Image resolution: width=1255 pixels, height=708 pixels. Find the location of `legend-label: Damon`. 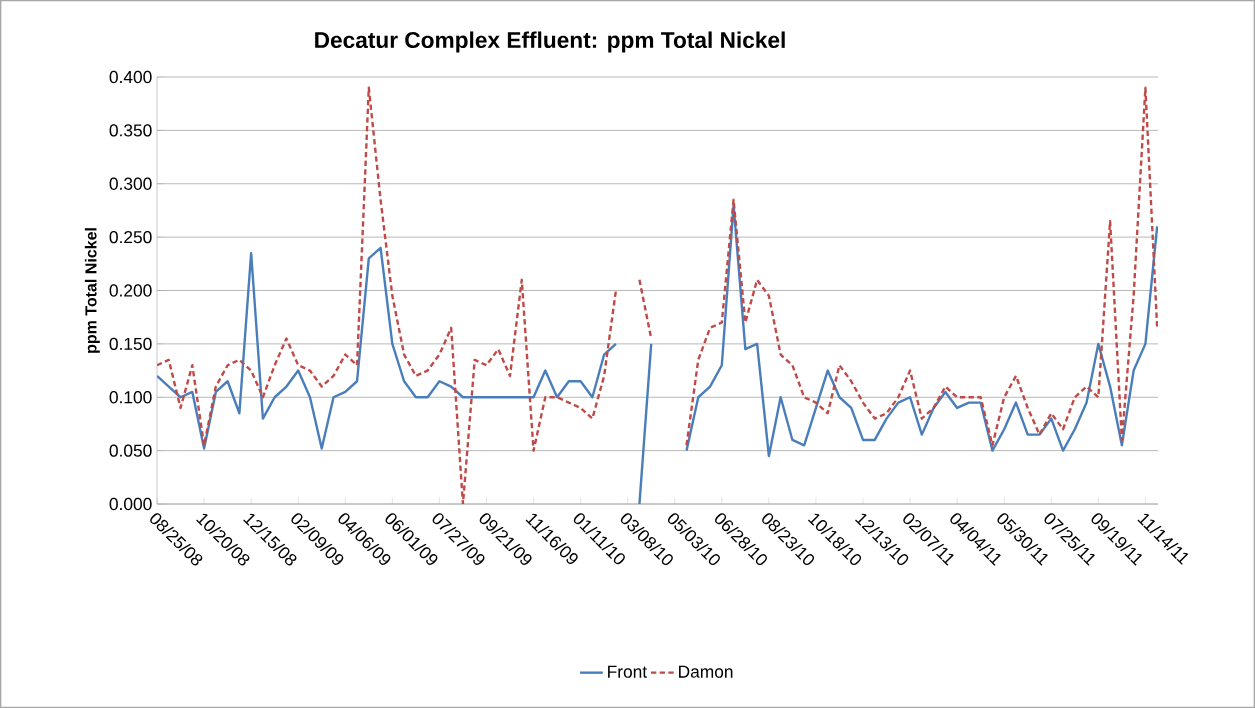

legend-label: Damon is located at coordinates (706, 671).